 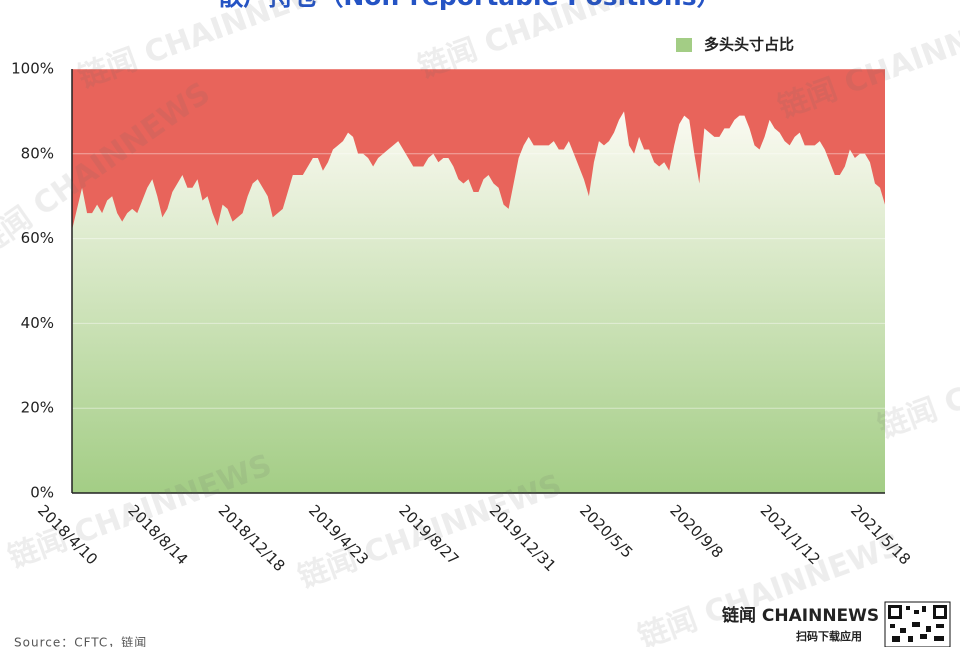 What do you see at coordinates (32, 69) in the screenshot?
I see `y-tick-label: 100%` at bounding box center [32, 69].